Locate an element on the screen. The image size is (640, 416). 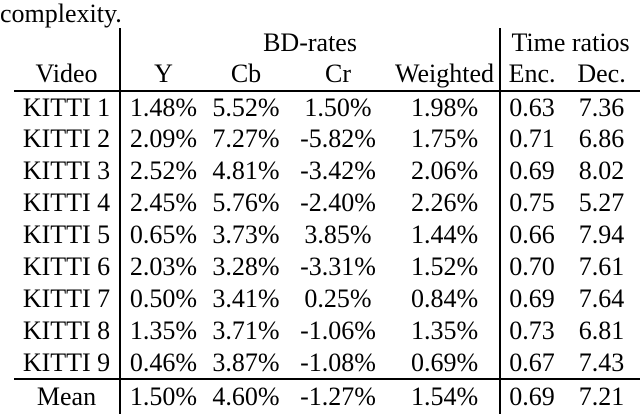
cell-video: KITTI 3 is located at coordinates (66, 170).